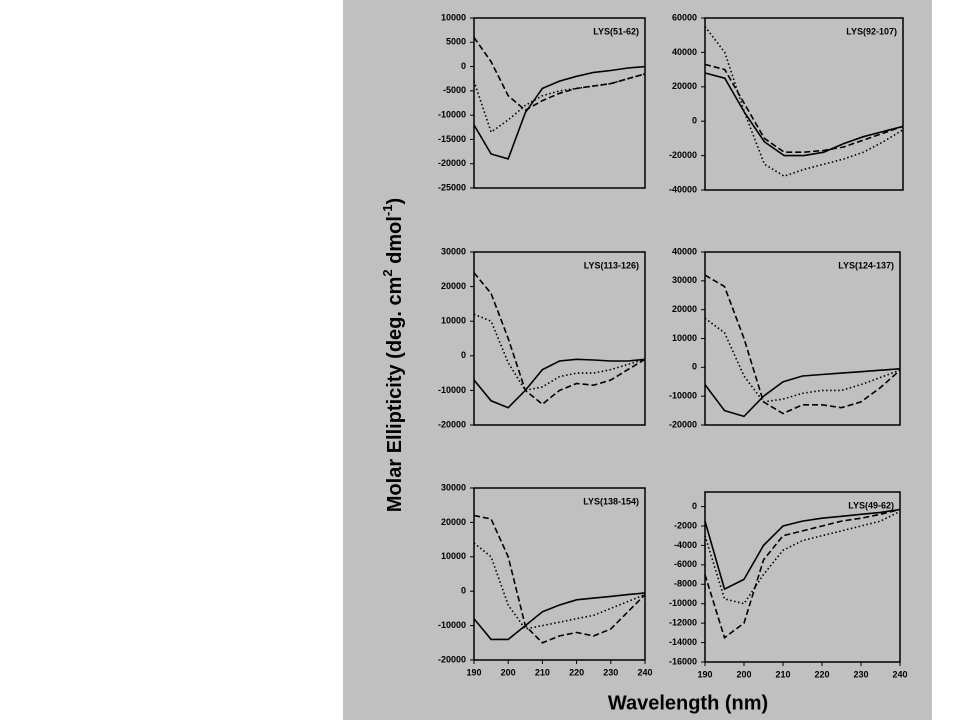 Image resolution: width=960 pixels, height=725 pixels. I want to click on y-tick-label: 60000, so click(684, 17).